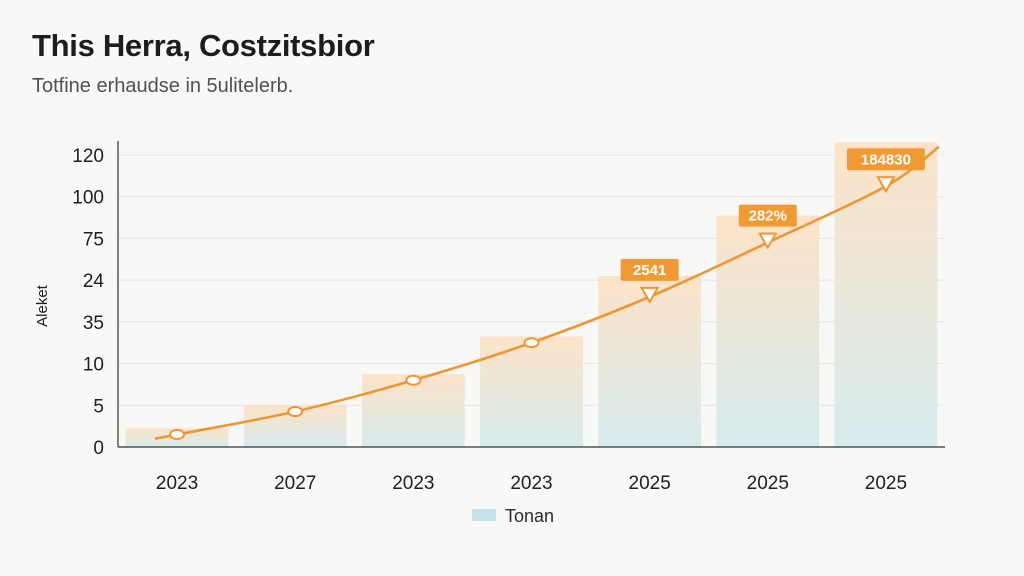 The width and height of the screenshot is (1024, 576). I want to click on y-tick-label: 24, so click(94, 281).